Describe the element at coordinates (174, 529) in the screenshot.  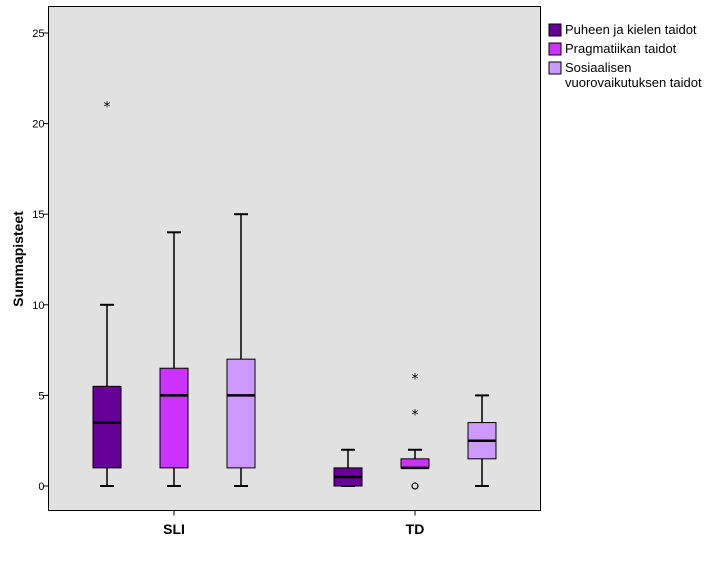
I see `x-category-label: SLI` at that location.